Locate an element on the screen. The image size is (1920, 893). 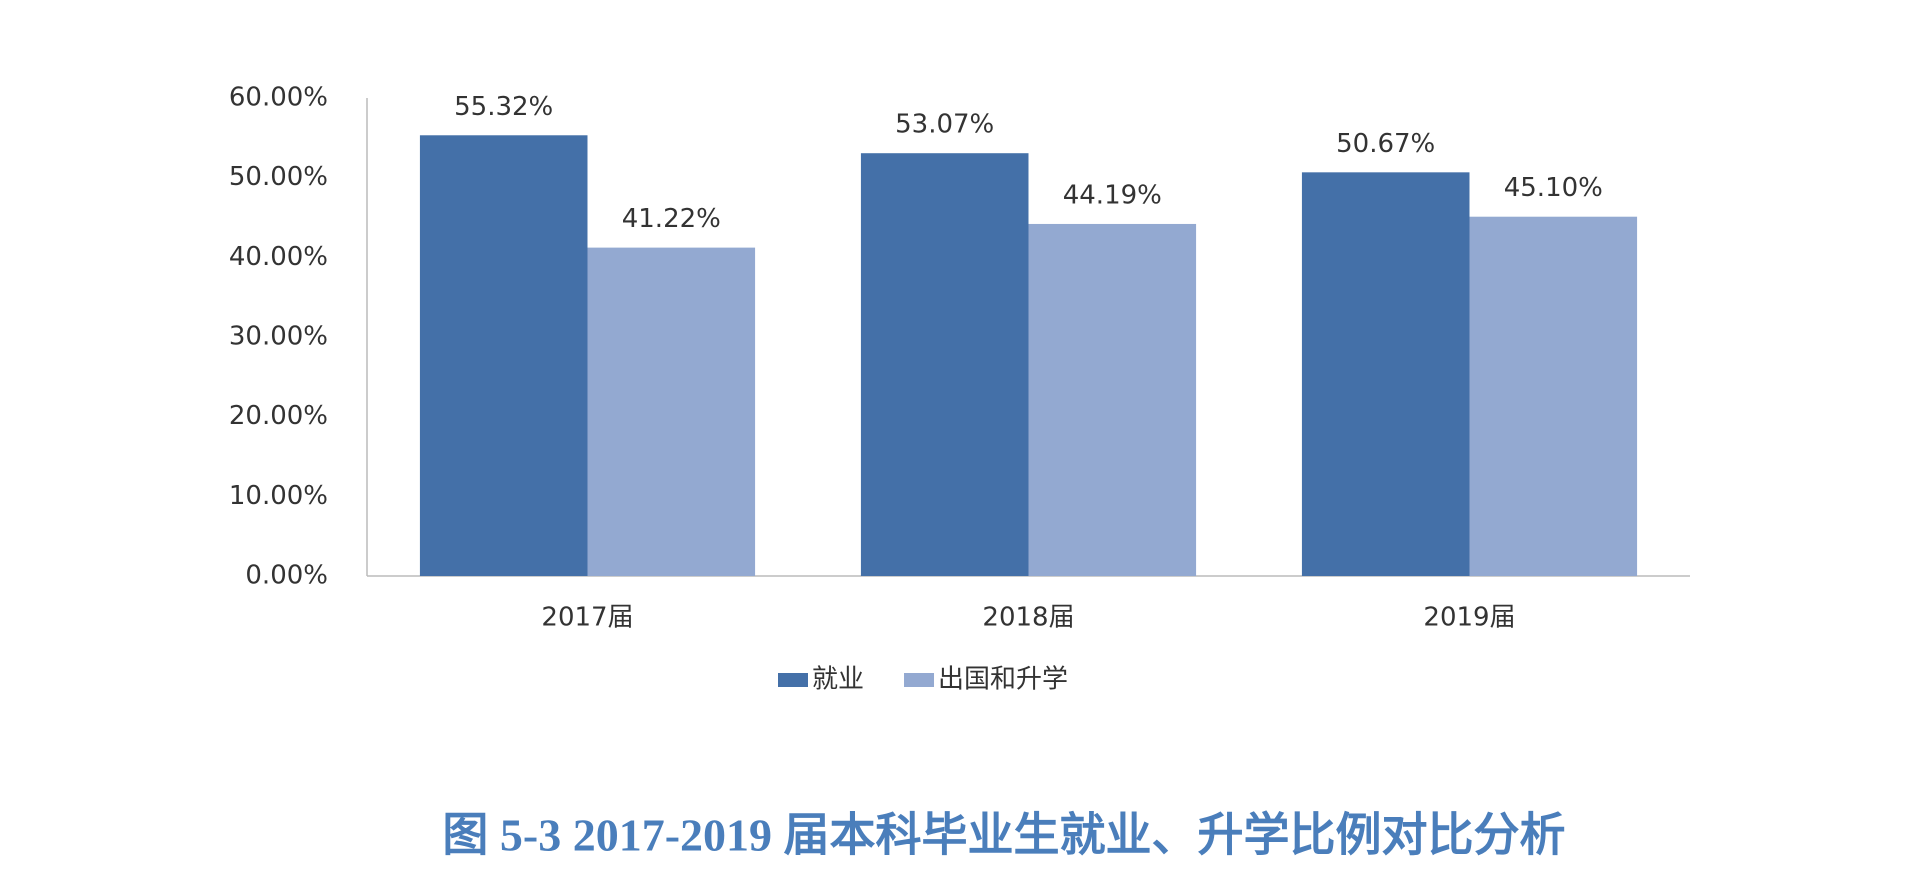
y-tick-label: 0.00% is located at coordinates (286, 576).